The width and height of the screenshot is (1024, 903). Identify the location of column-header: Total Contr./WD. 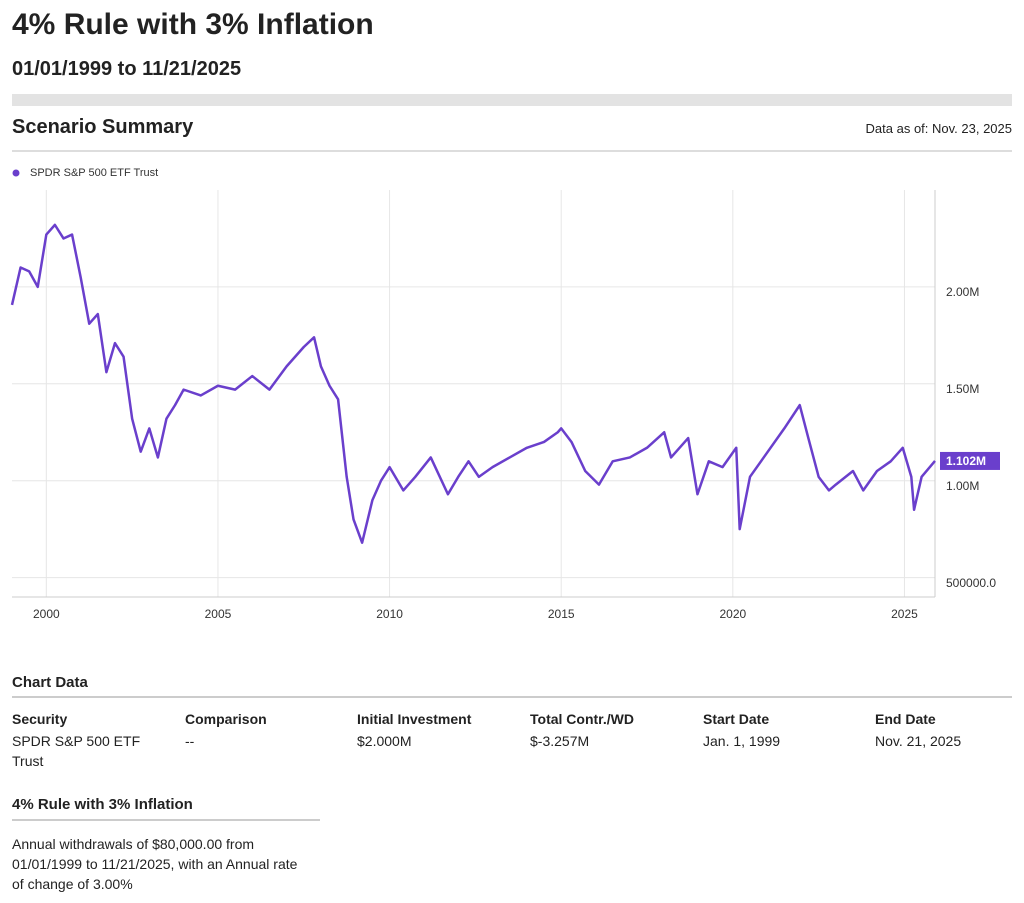
(582, 719).